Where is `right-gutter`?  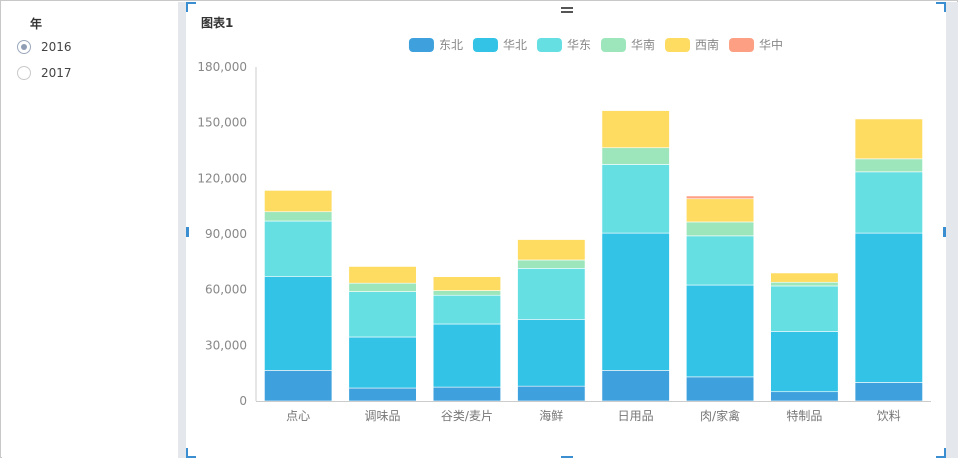
right-gutter is located at coordinates (952, 230).